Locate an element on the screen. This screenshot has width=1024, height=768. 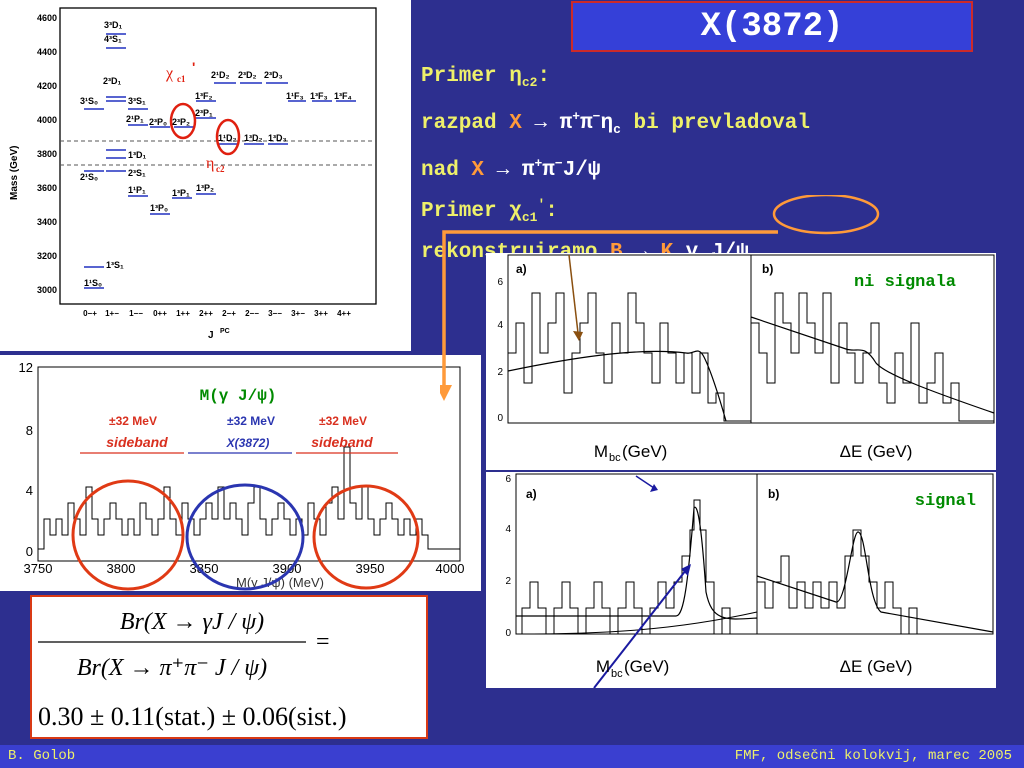
histogram-frame is located at coordinates (249, 464).